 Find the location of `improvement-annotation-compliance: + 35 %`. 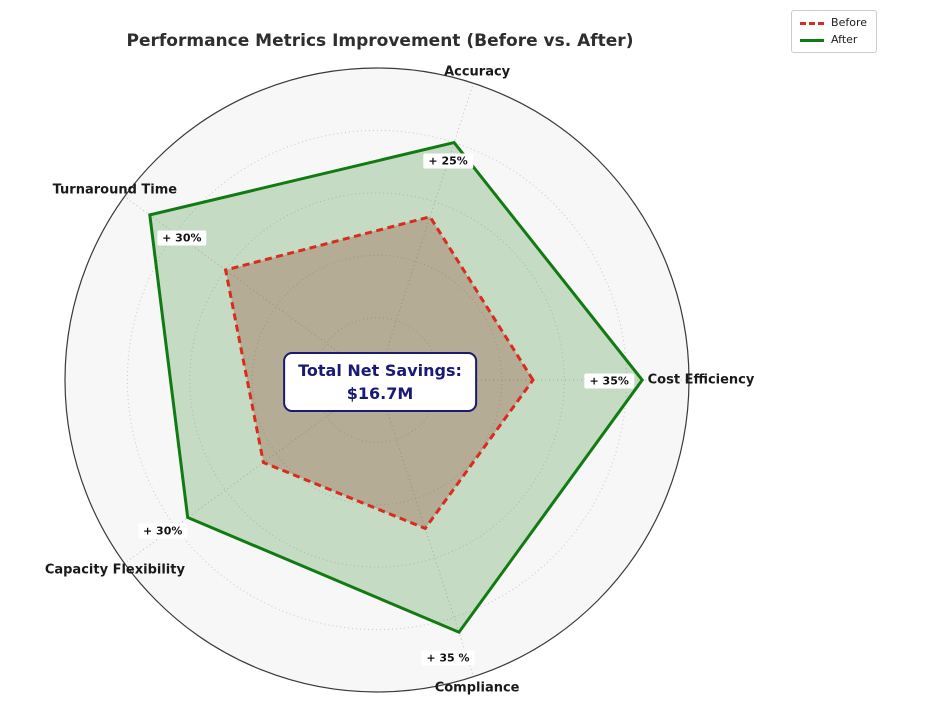

improvement-annotation-compliance: + 35 % is located at coordinates (448, 658).